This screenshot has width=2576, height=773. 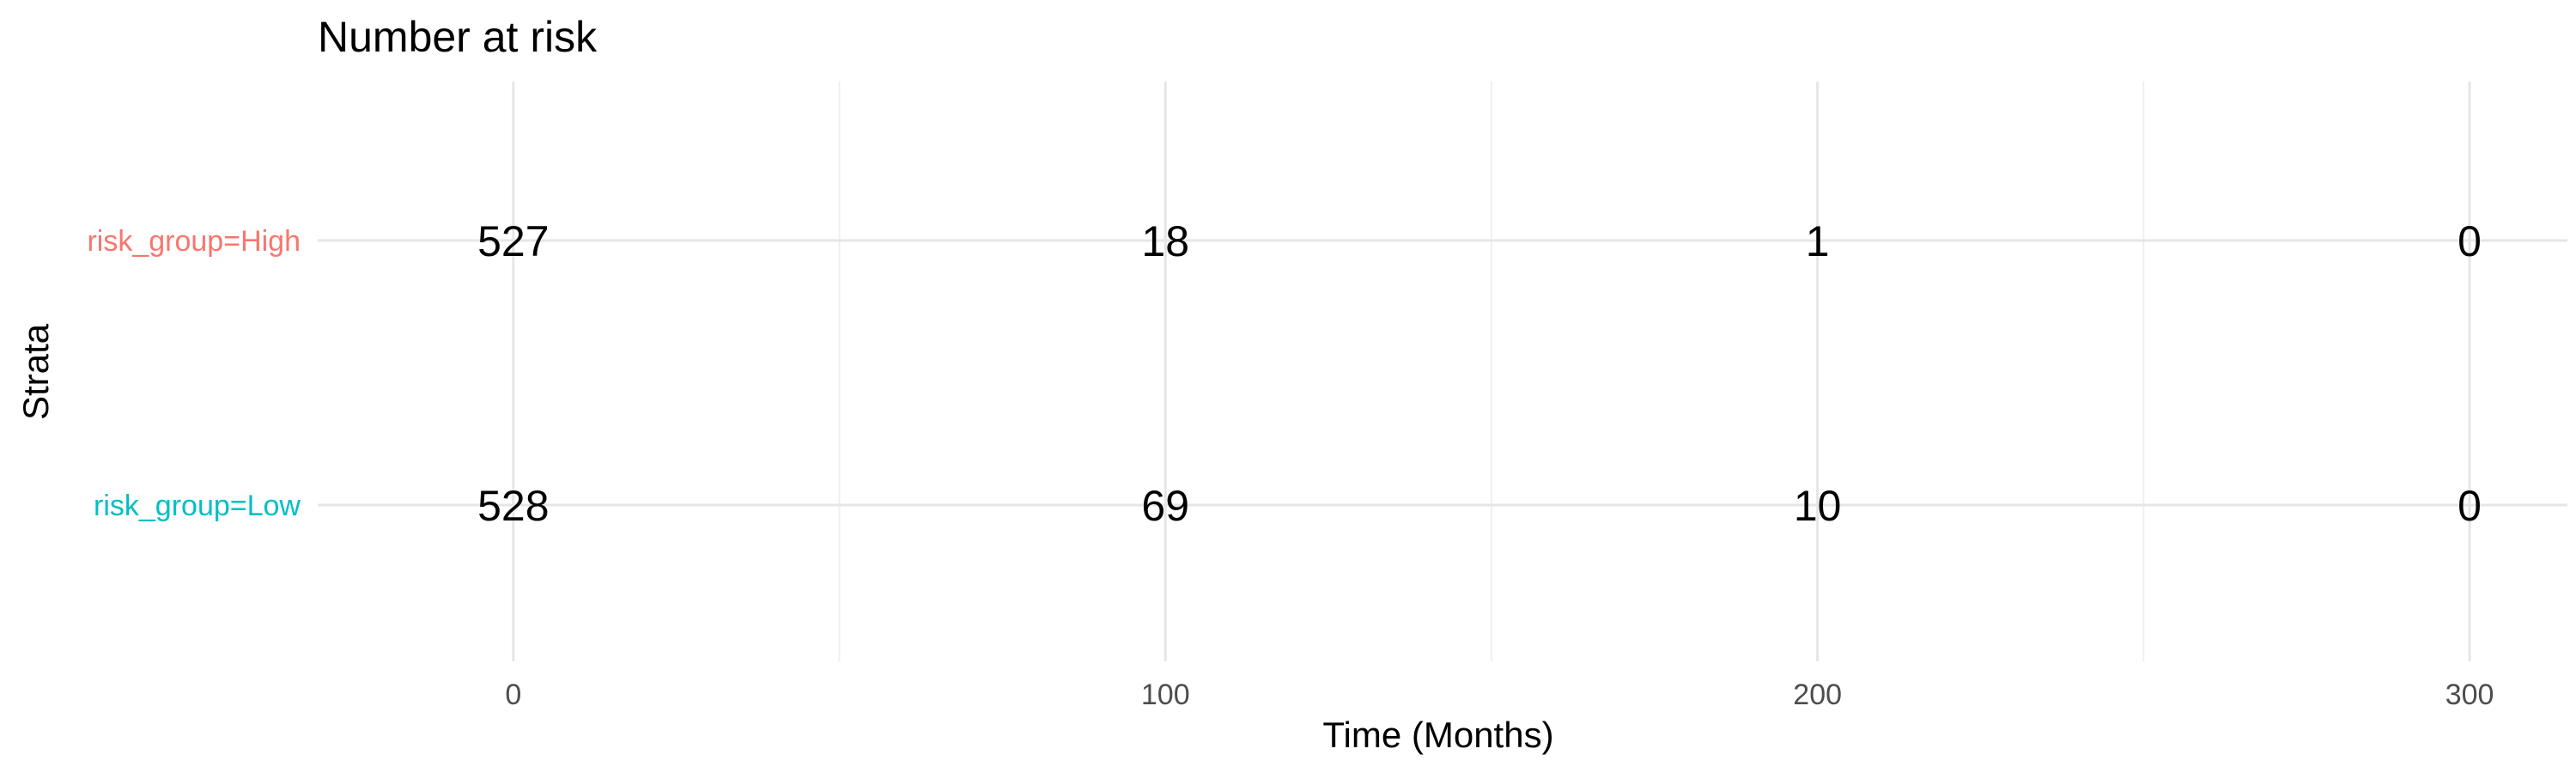 I want to click on x-axis-ticks: 0 100 200 300, so click(x=1499, y=695).